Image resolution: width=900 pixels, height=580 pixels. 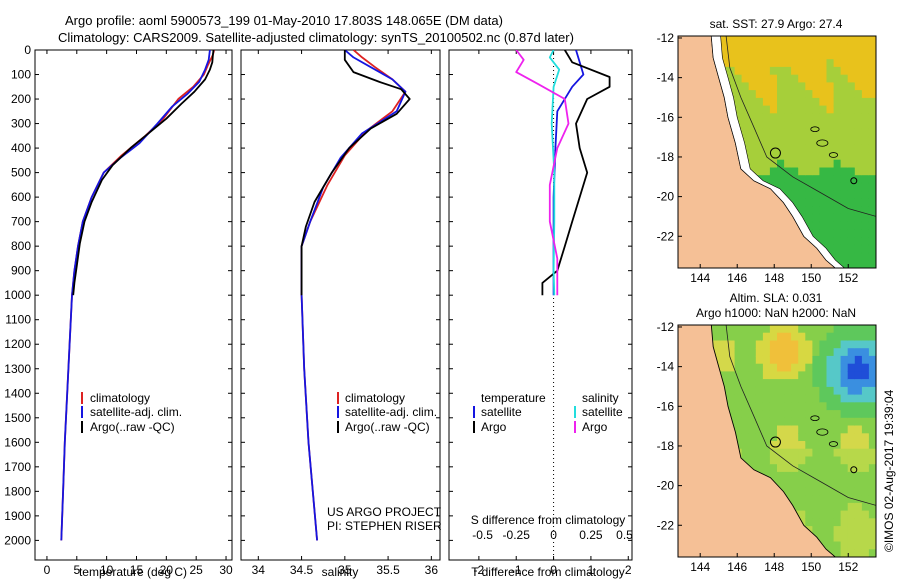 I want to click on difference-xlabel-top: S difference from climatology, so click(x=548, y=520).